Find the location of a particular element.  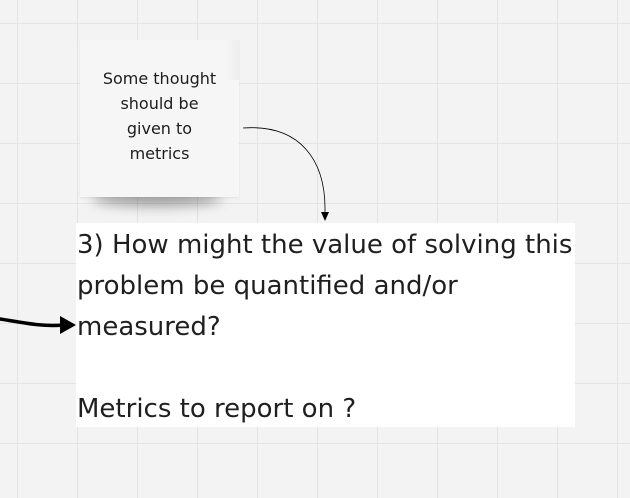

left-connector-arrowhead-icon is located at coordinates (68, 325).